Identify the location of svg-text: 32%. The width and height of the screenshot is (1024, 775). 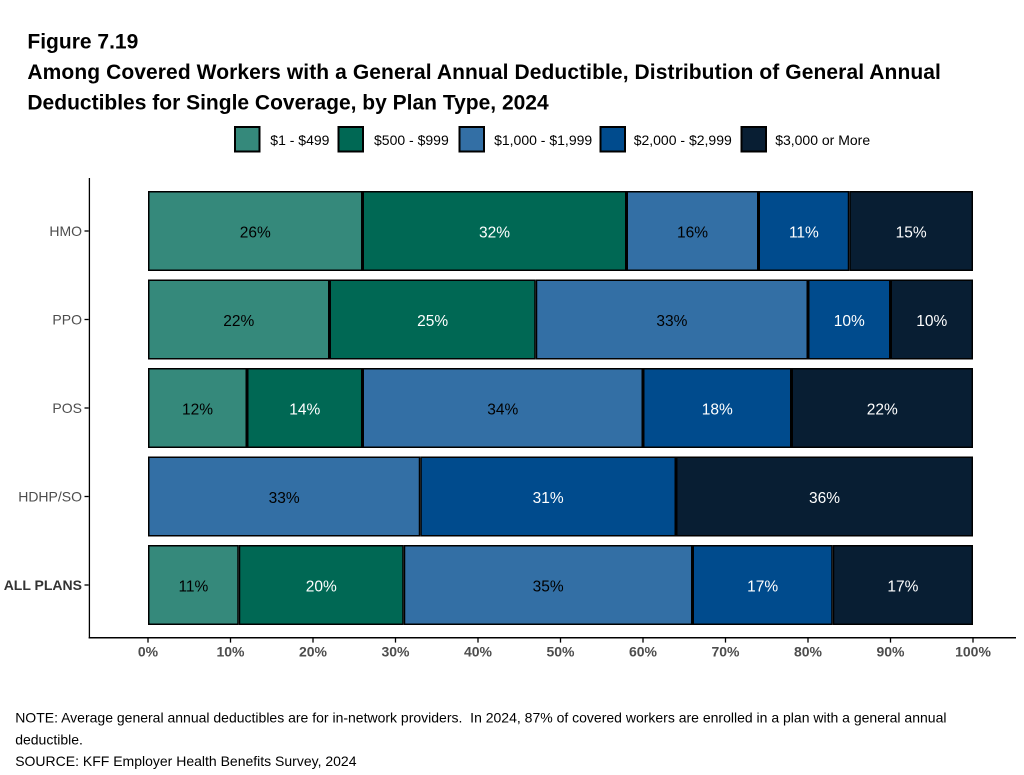
(494, 233).